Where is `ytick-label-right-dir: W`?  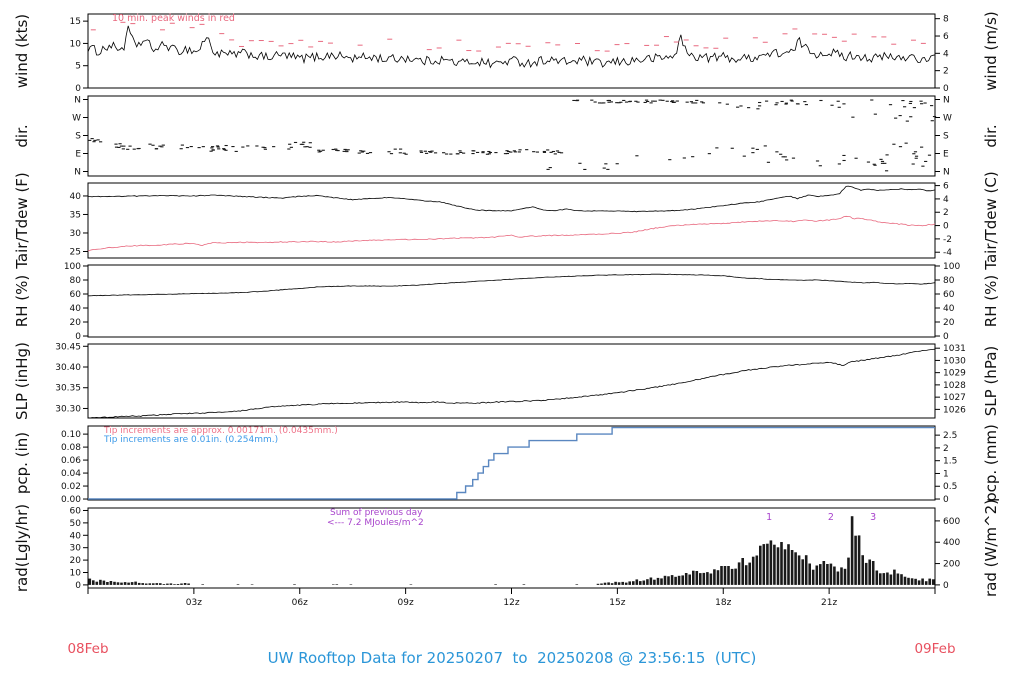
ytick-label-right-dir: W is located at coordinates (947, 119).